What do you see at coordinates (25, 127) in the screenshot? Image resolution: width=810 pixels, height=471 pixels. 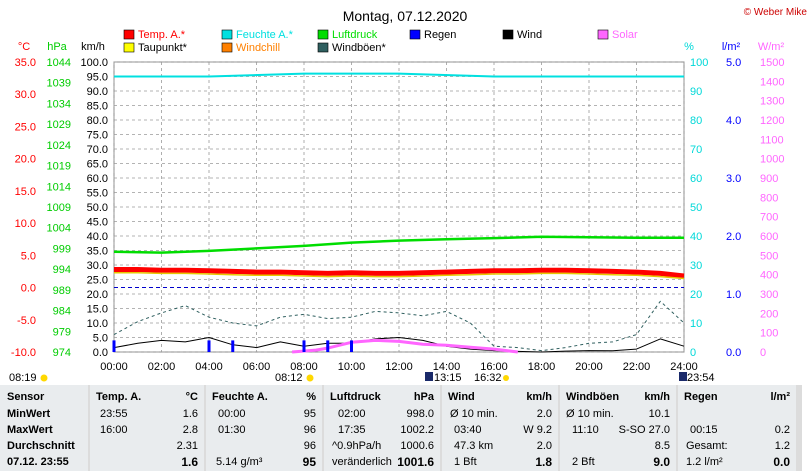 I see `temp-tick-label: 25.0` at bounding box center [25, 127].